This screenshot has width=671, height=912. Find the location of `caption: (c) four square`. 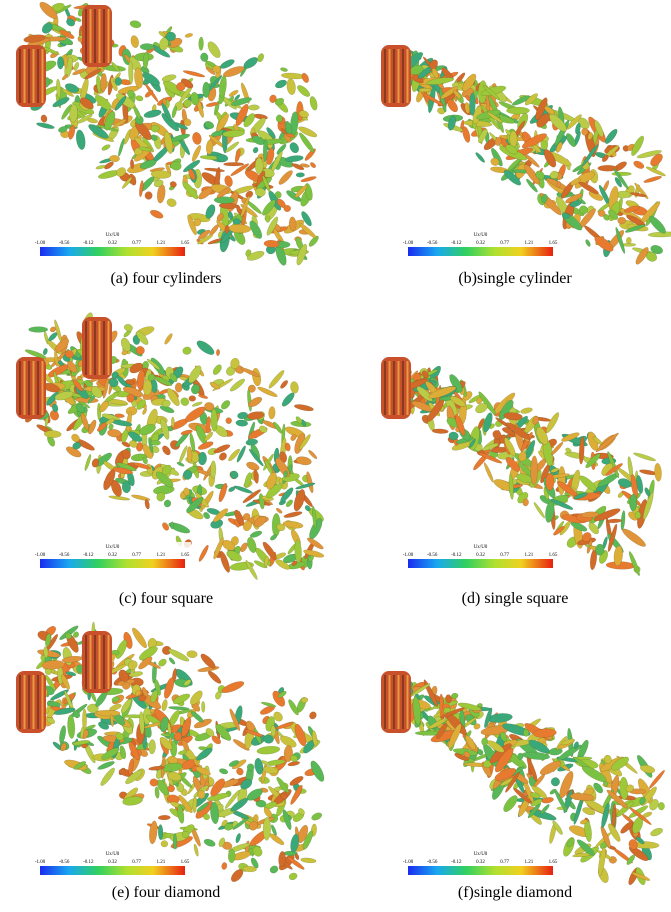

caption: (c) four square is located at coordinates (166, 598).